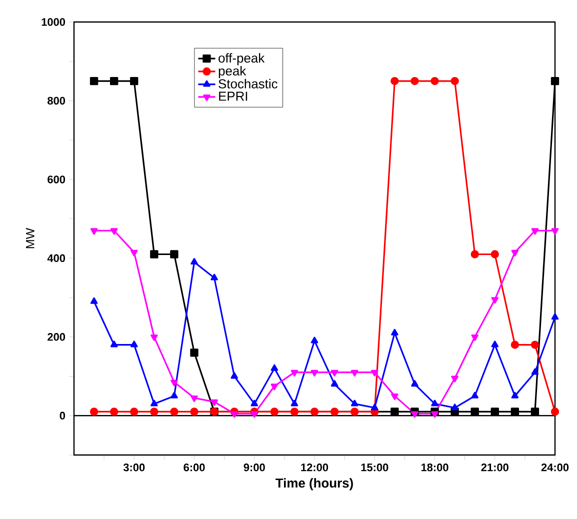 This screenshot has width=577, height=519. Describe the element at coordinates (54, 22) in the screenshot. I see `y-tick-label: 1000` at that location.